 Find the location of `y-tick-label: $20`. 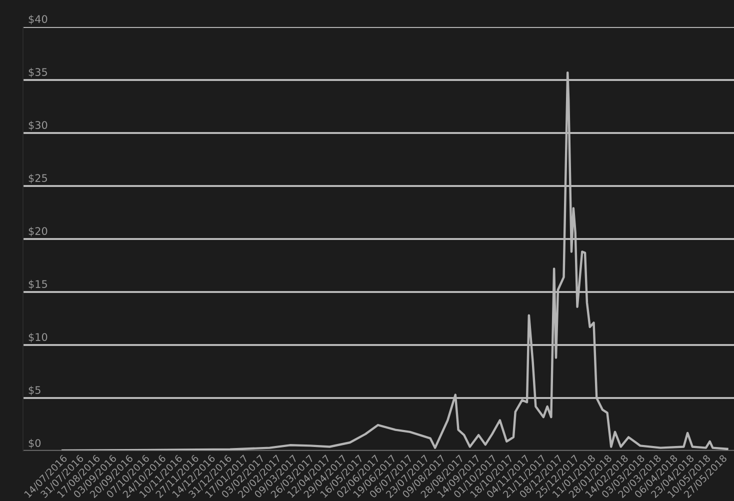

y-tick-label: $20 is located at coordinates (38, 231).